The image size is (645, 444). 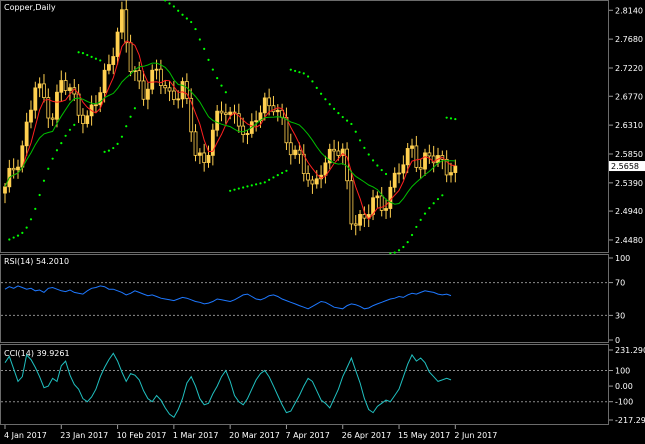 What do you see at coordinates (307, 435) in the screenshot?
I see `time-axis-label: 7 Apr 2017` at bounding box center [307, 435].